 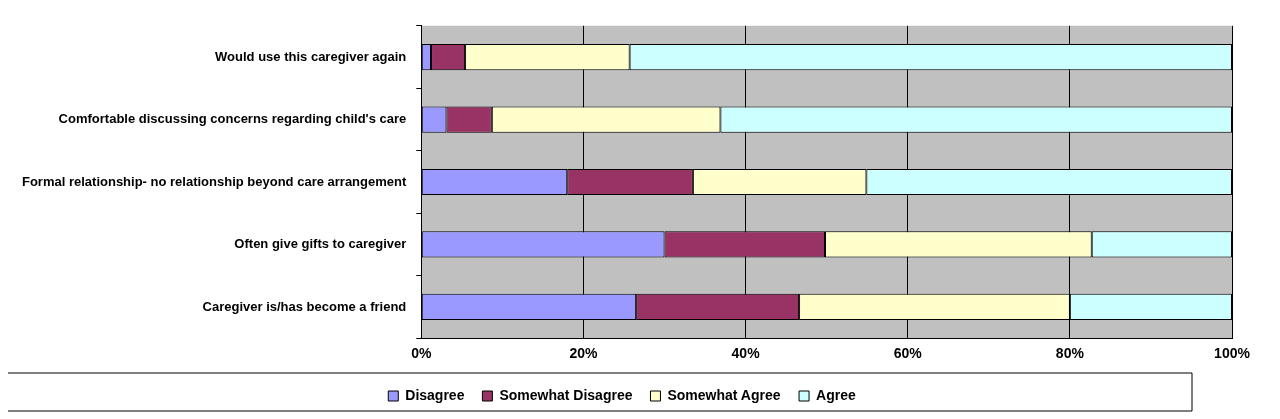 What do you see at coordinates (435, 394) in the screenshot?
I see `legend-label: Disagree` at bounding box center [435, 394].